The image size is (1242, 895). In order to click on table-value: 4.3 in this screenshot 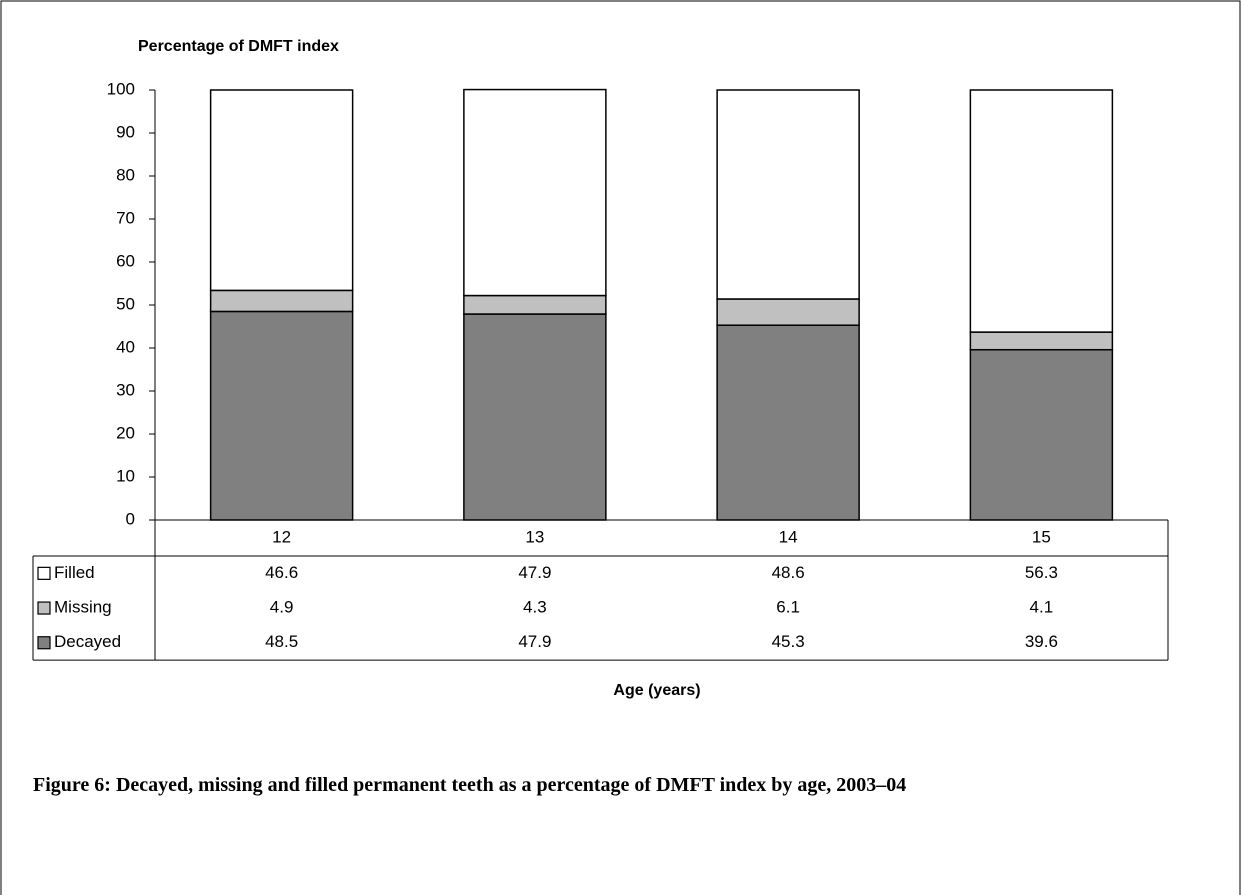, I will do `click(535, 607)`.